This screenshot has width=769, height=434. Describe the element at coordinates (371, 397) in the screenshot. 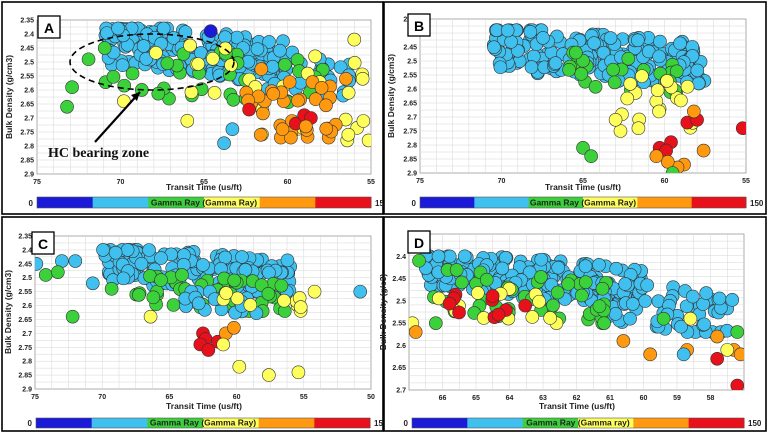

I see `x-tick-label: 50` at that location.